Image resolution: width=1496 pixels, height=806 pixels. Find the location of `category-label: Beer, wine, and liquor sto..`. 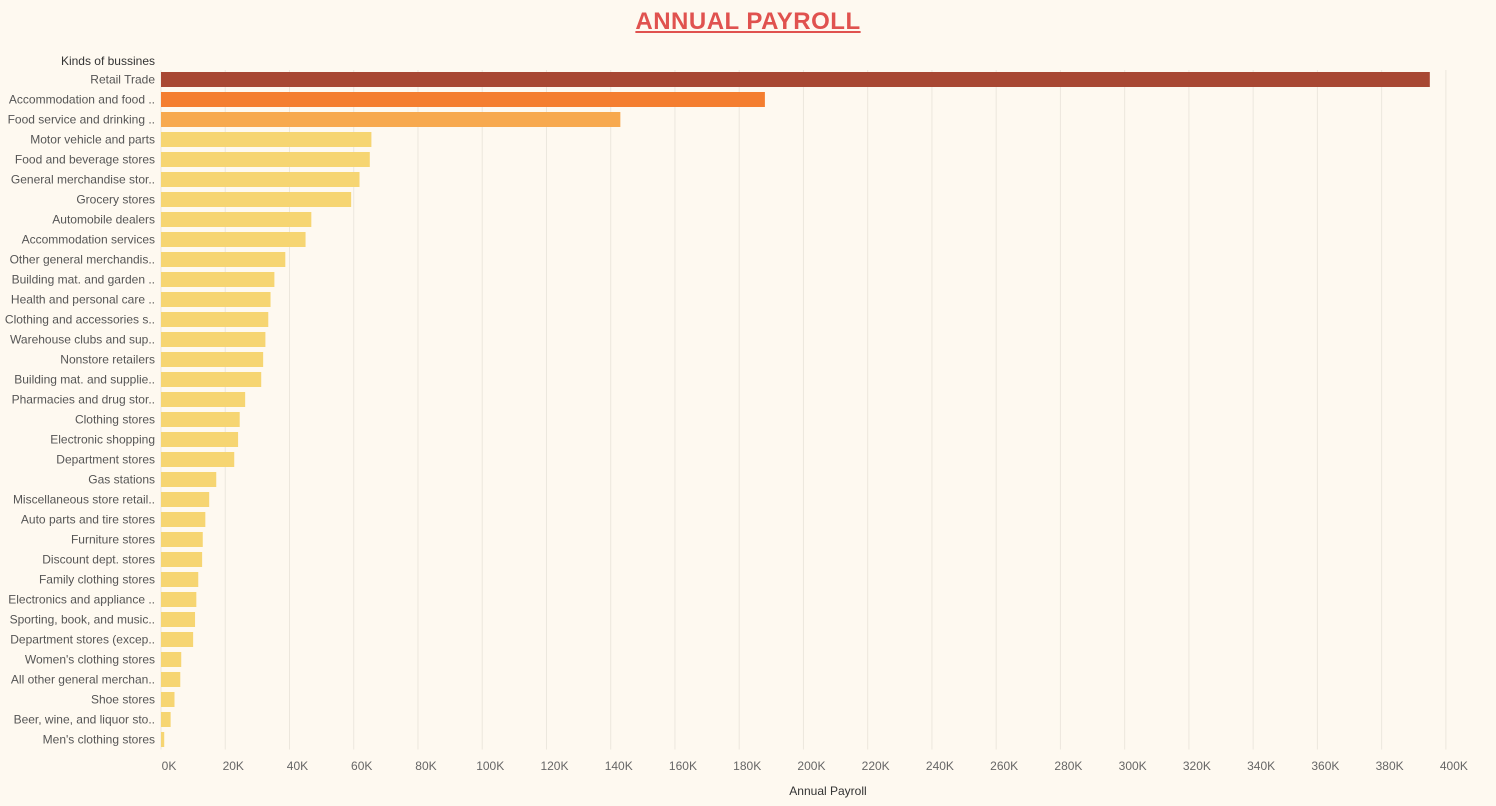

category-label: Beer, wine, and liquor sto.. is located at coordinates (84, 720).